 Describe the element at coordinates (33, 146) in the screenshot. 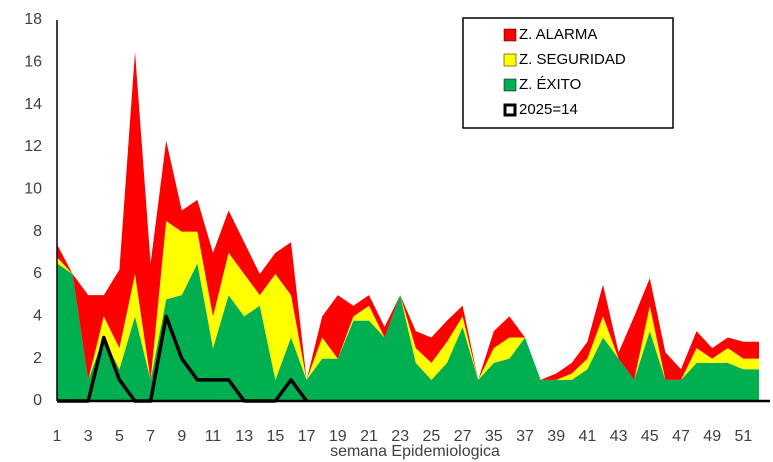

I see `y-tick-label: 12` at that location.